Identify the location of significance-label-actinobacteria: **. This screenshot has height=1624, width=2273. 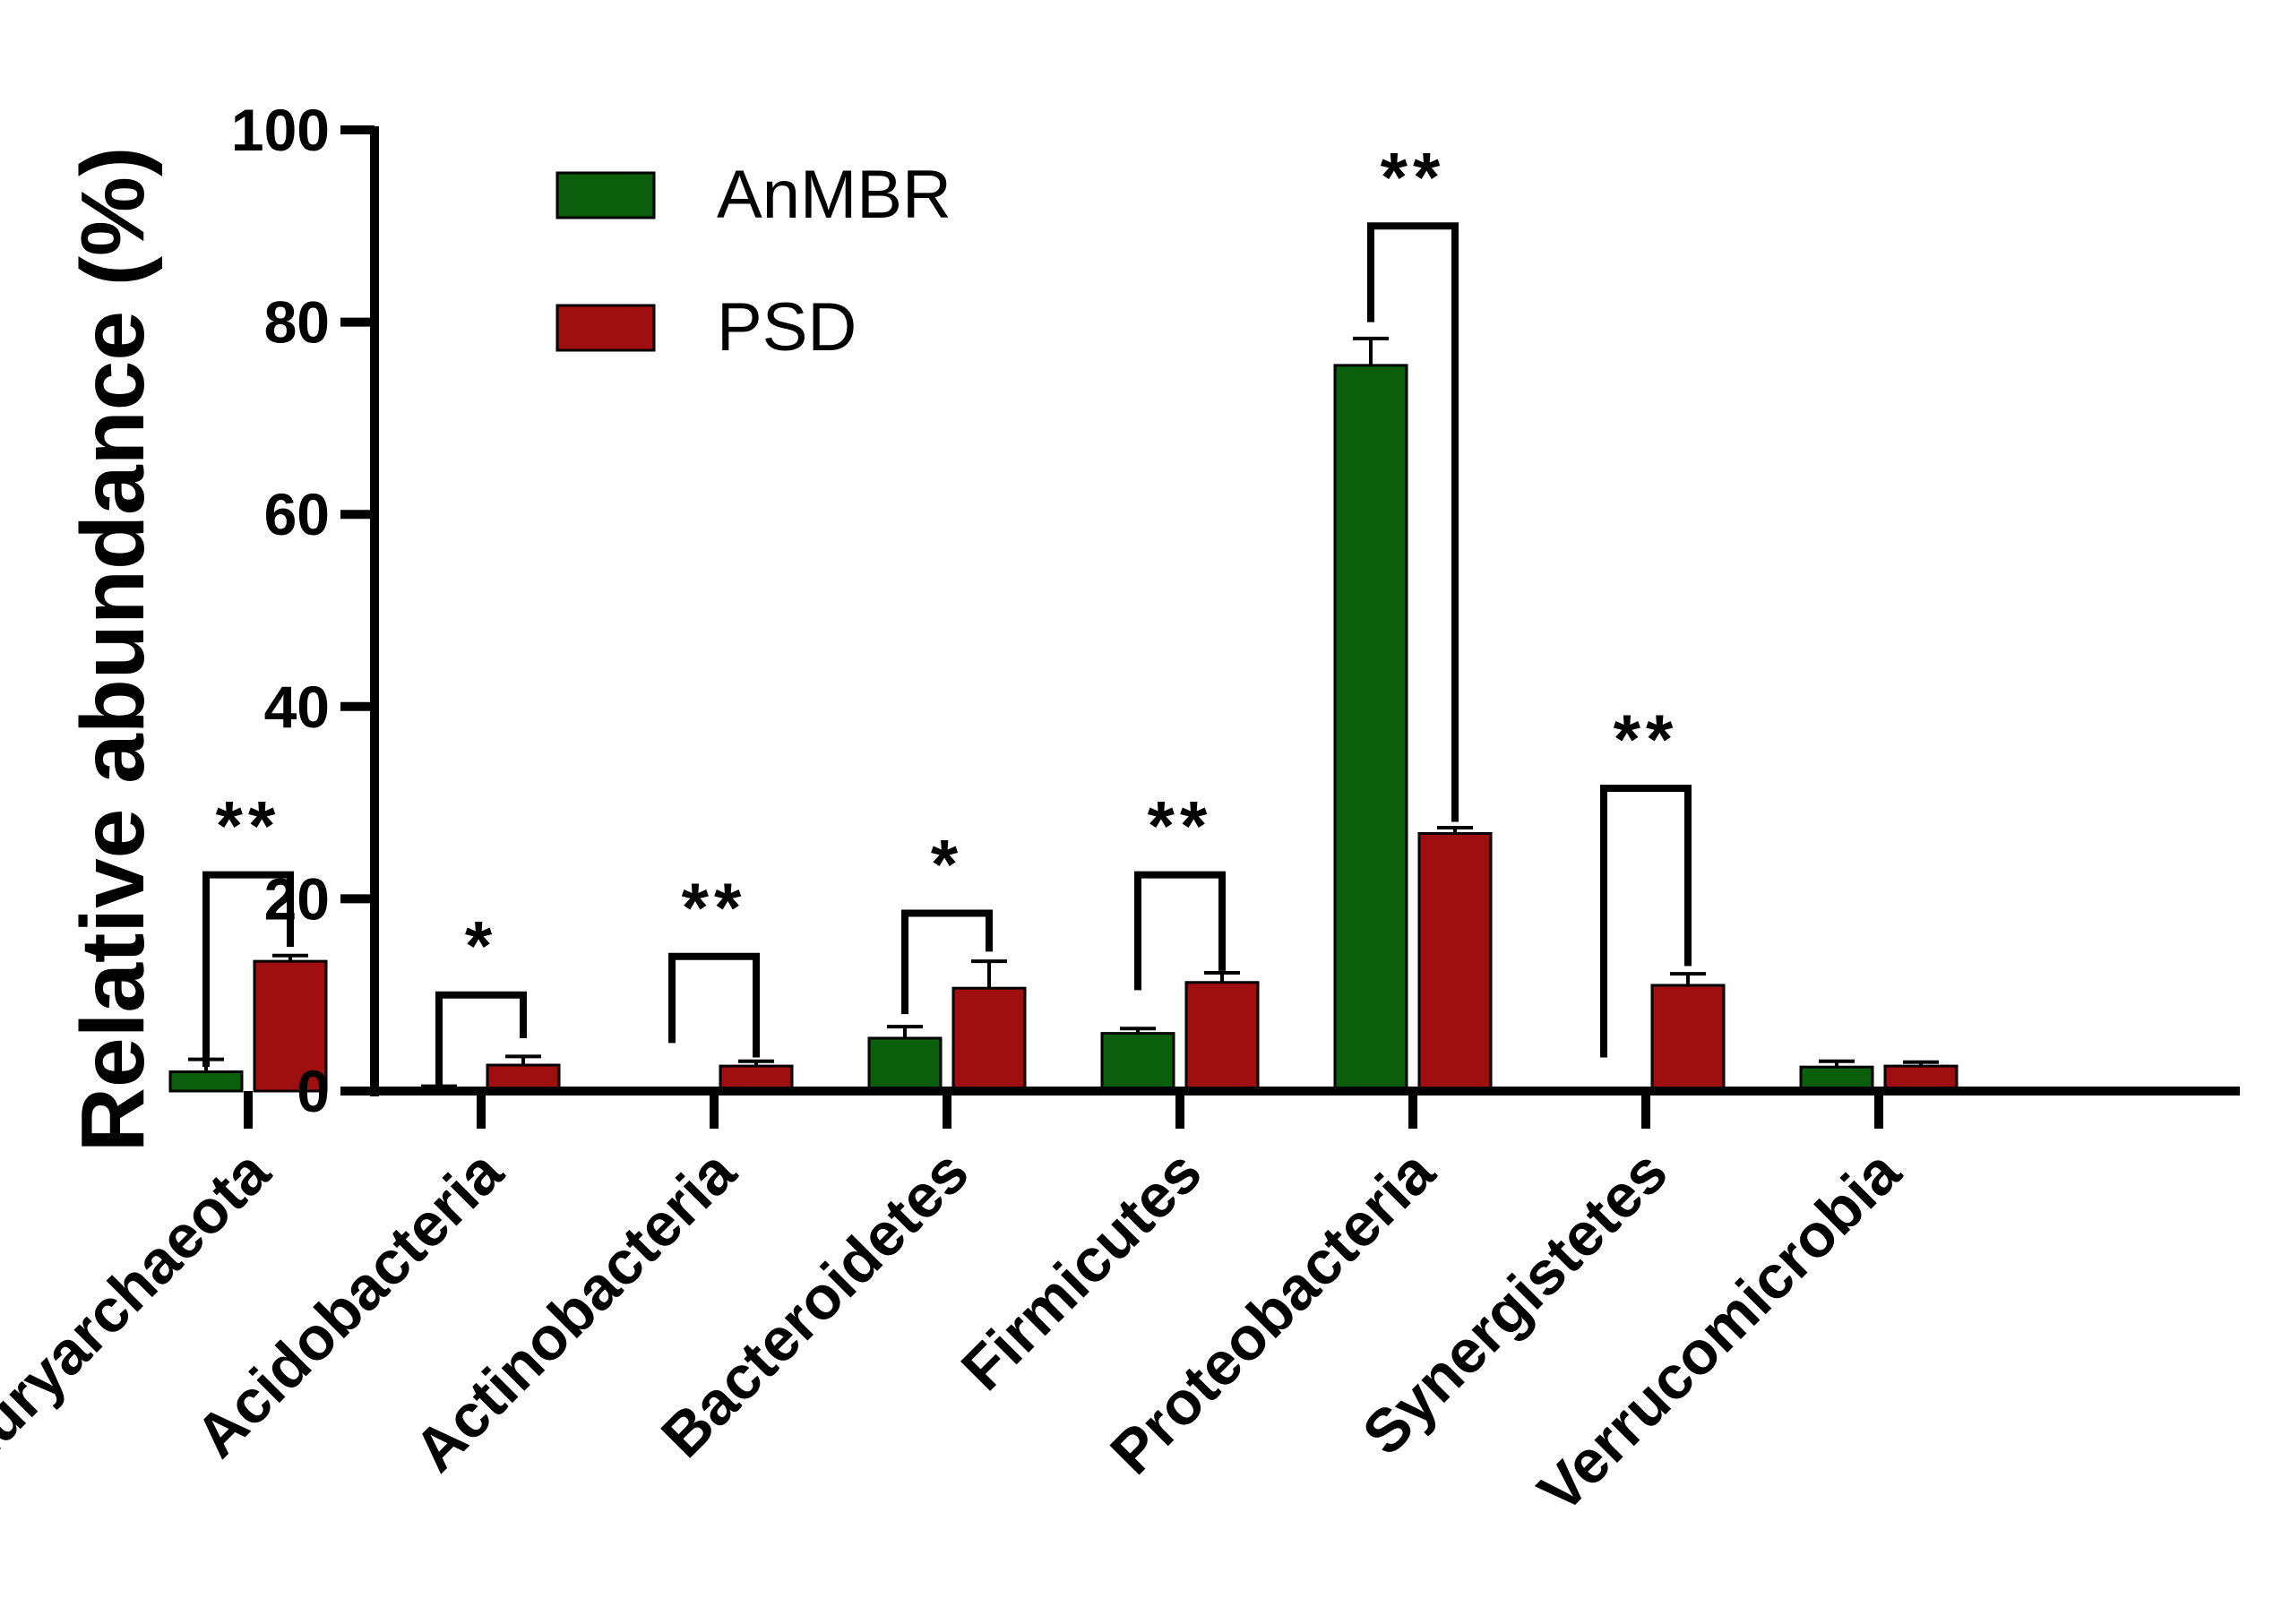
(714, 907).